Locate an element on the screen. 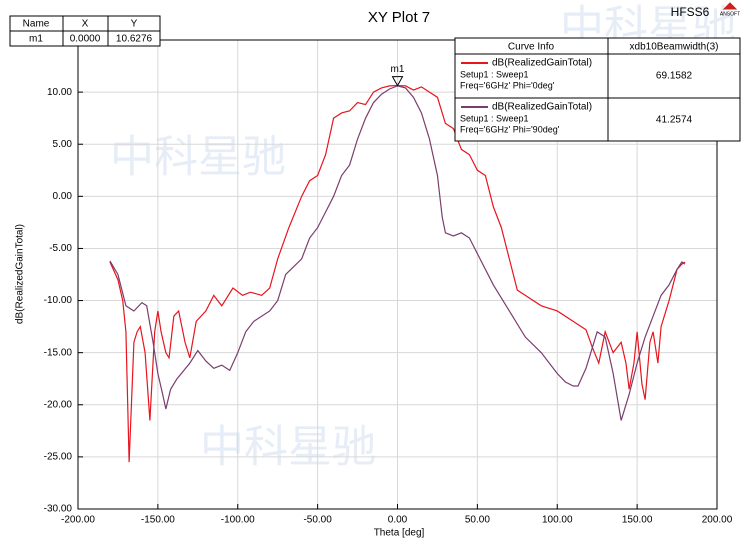  brand: HFSS6 is located at coordinates (690, 12).